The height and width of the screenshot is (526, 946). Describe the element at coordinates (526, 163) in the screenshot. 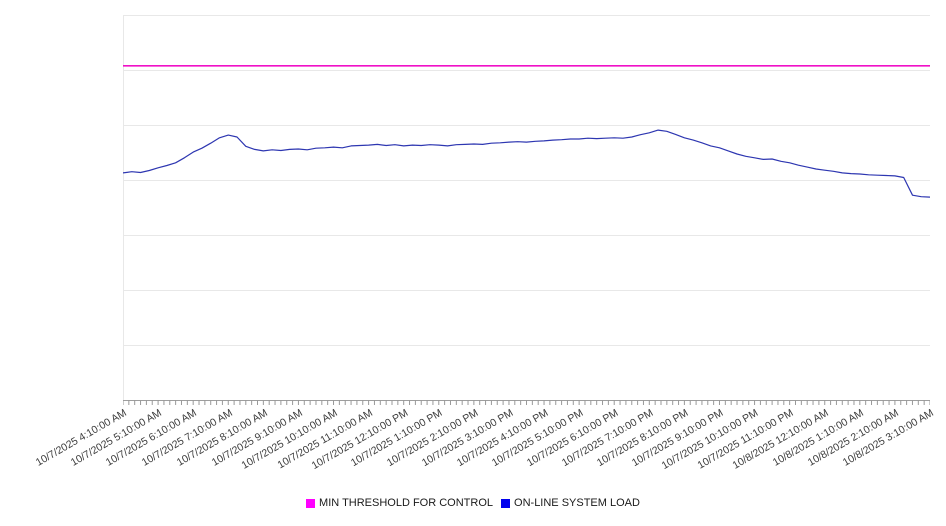

I see `system-load-line` at that location.